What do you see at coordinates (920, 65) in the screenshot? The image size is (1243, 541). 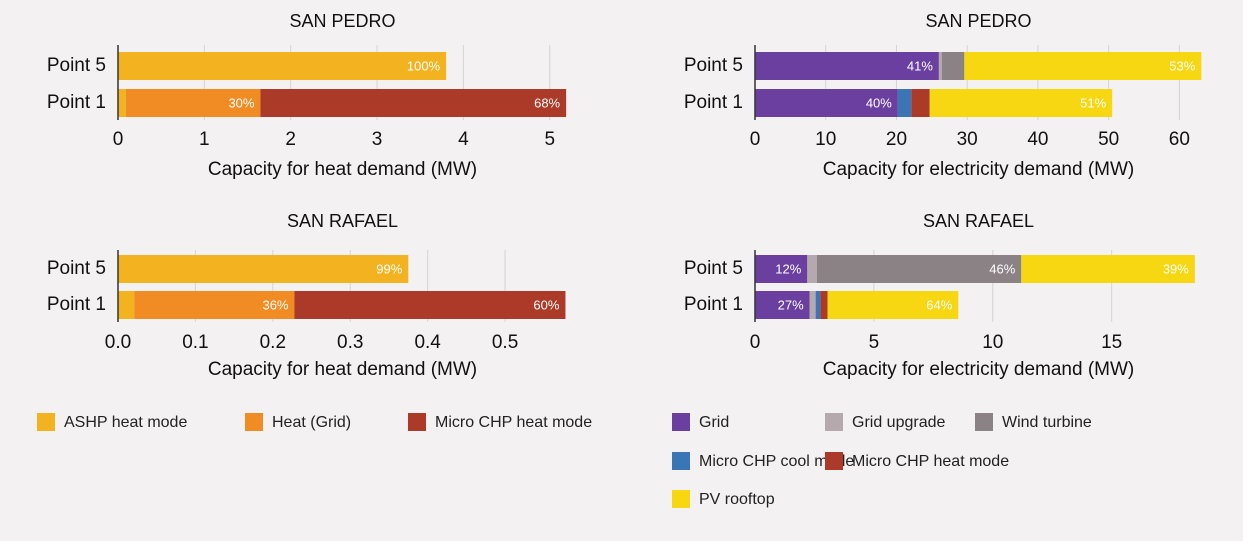 I see `share-label: 41%` at bounding box center [920, 65].